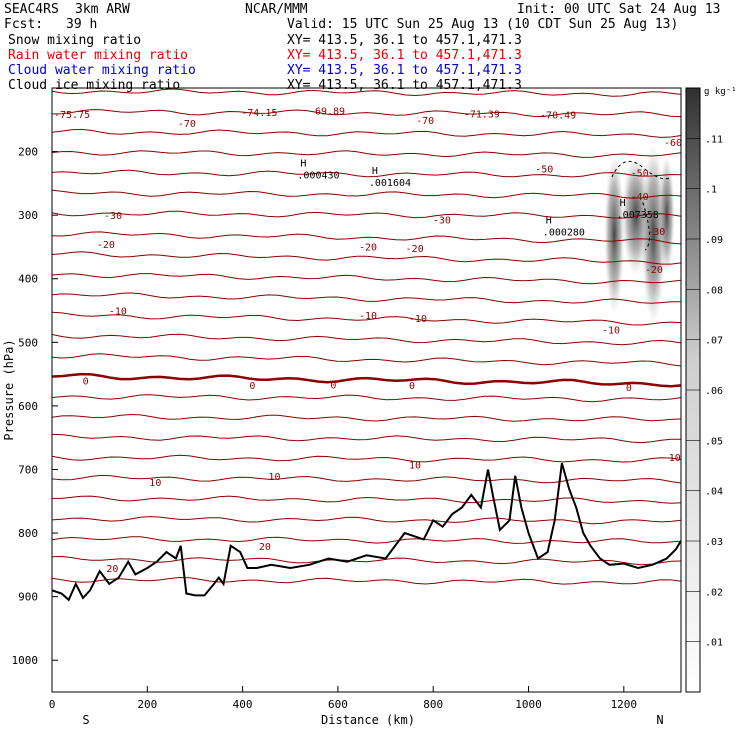 This screenshot has width=740, height=740. Describe the element at coordinates (619, 9) in the screenshot. I see `init-time: Init: 00 UTC Sat 24 Aug 13` at that location.